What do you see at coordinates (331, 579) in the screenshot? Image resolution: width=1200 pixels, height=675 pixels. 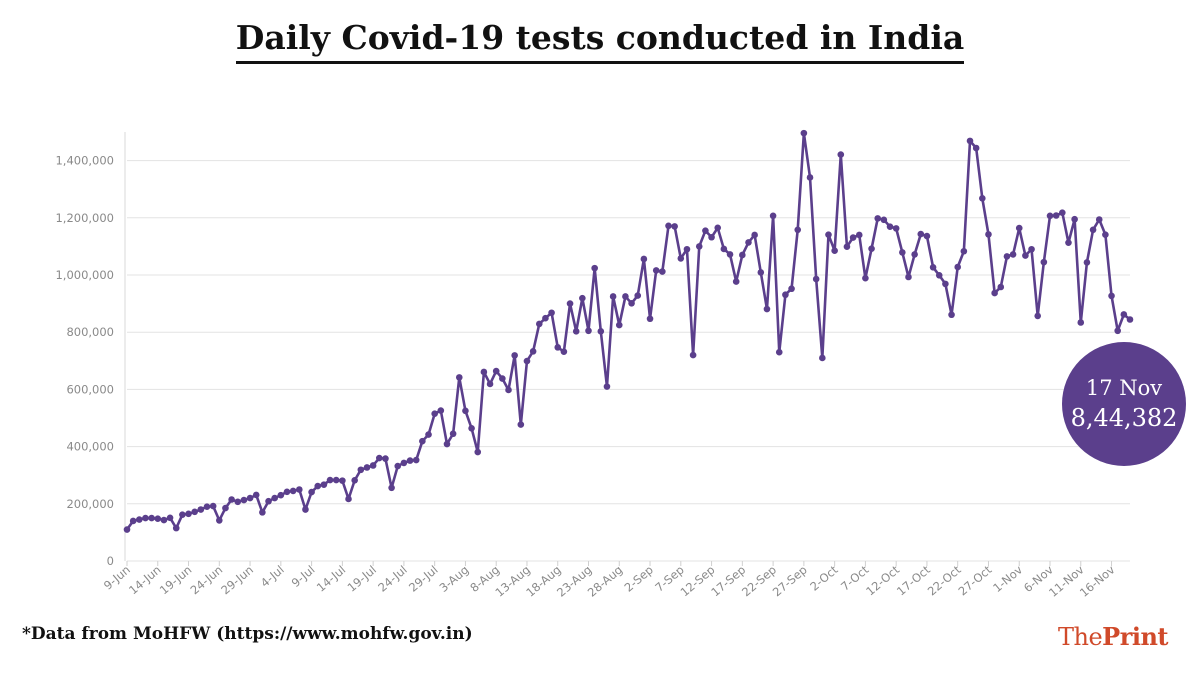 I see `x-tick-label: 14-Jul` at bounding box center [331, 579].